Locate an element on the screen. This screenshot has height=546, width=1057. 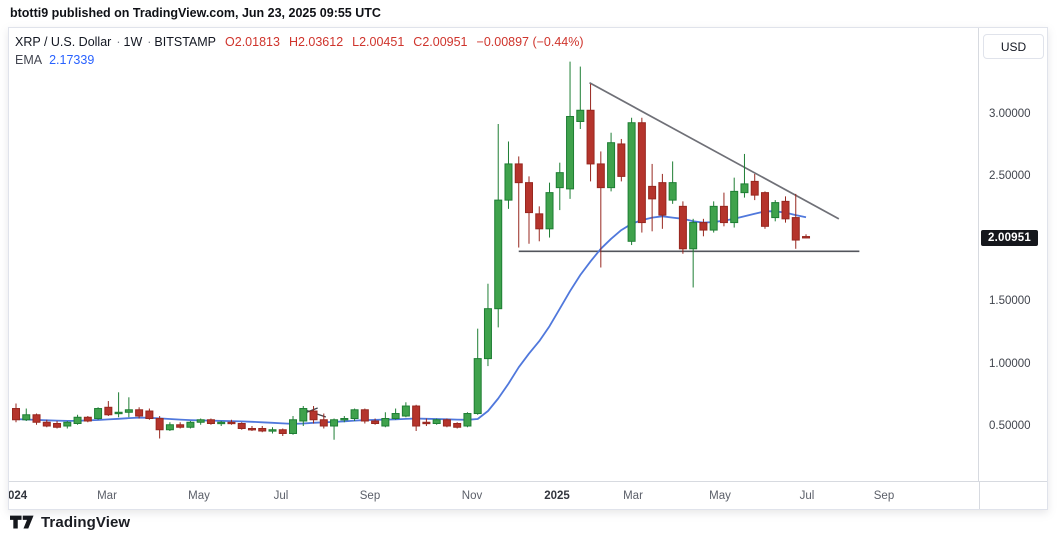
ohlc-high: H2.03612 is located at coordinates (316, 42).